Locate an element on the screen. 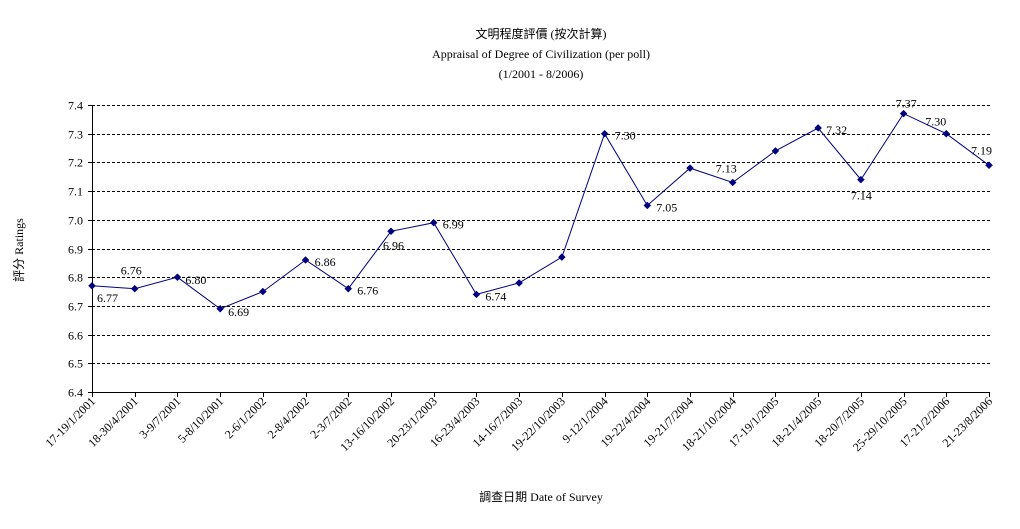 Image resolution: width=1020 pixels, height=529 pixels. y-axis-ticks: 6.4 6.5 6.6 6.7 6.8 6.9 7.0 7.1 7.2 7.3 7.4 is located at coordinates (80, 249).